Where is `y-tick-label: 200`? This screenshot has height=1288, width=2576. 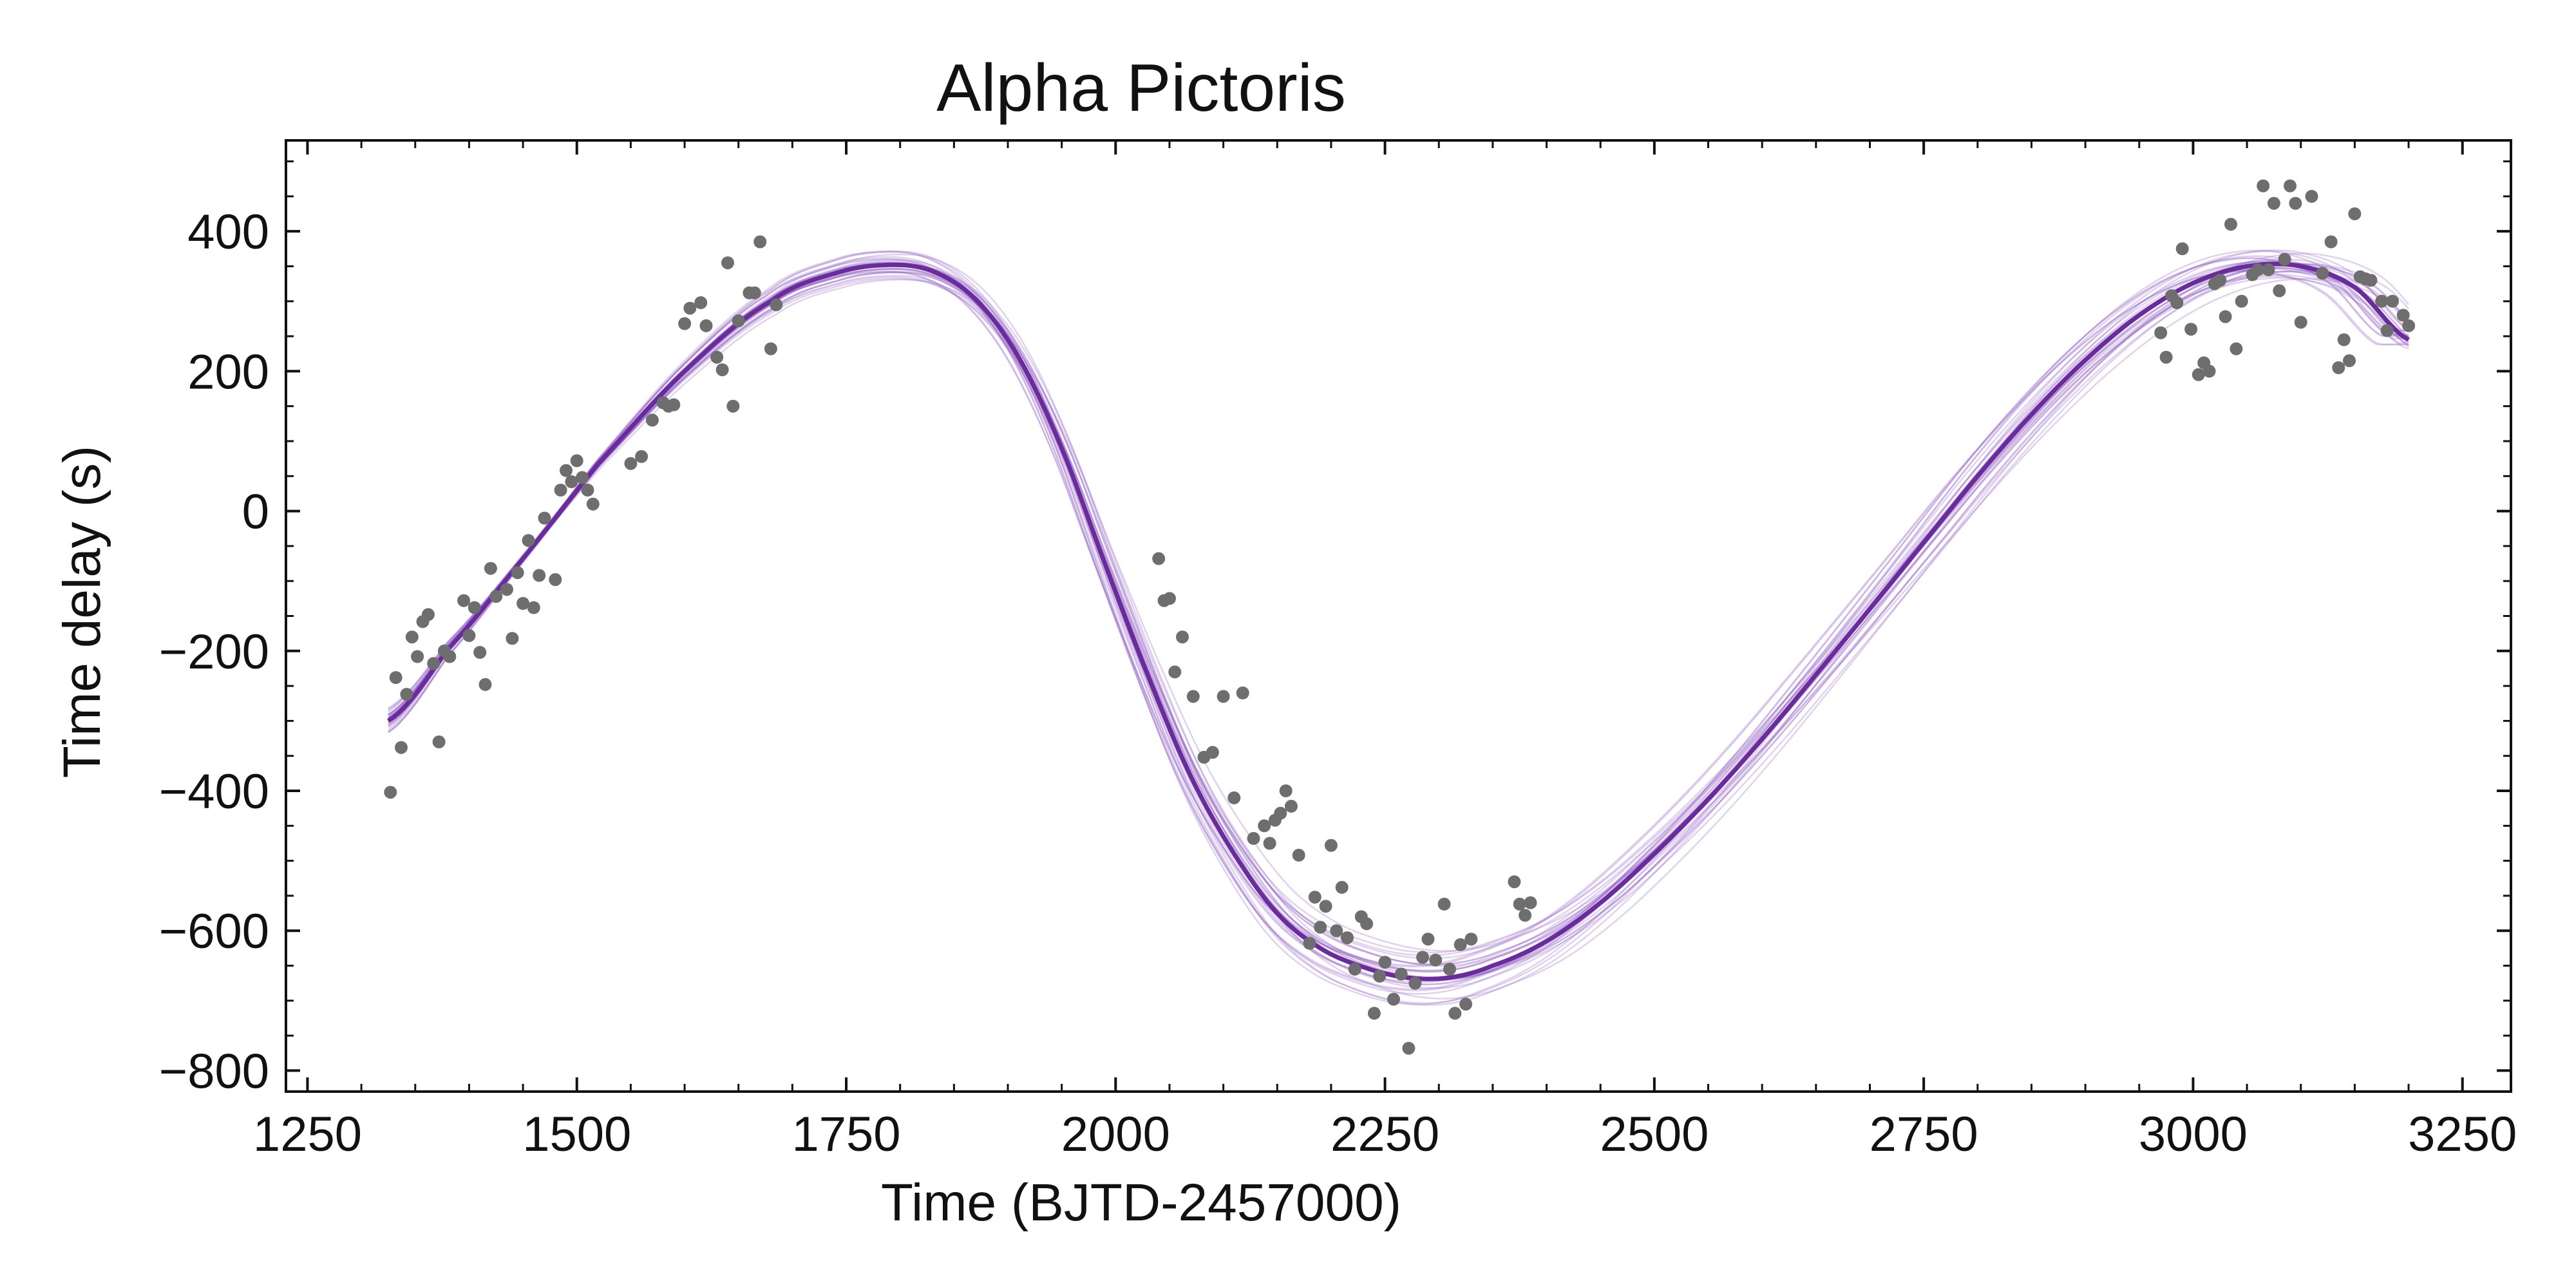 y-tick-label: 200 is located at coordinates (228, 372).